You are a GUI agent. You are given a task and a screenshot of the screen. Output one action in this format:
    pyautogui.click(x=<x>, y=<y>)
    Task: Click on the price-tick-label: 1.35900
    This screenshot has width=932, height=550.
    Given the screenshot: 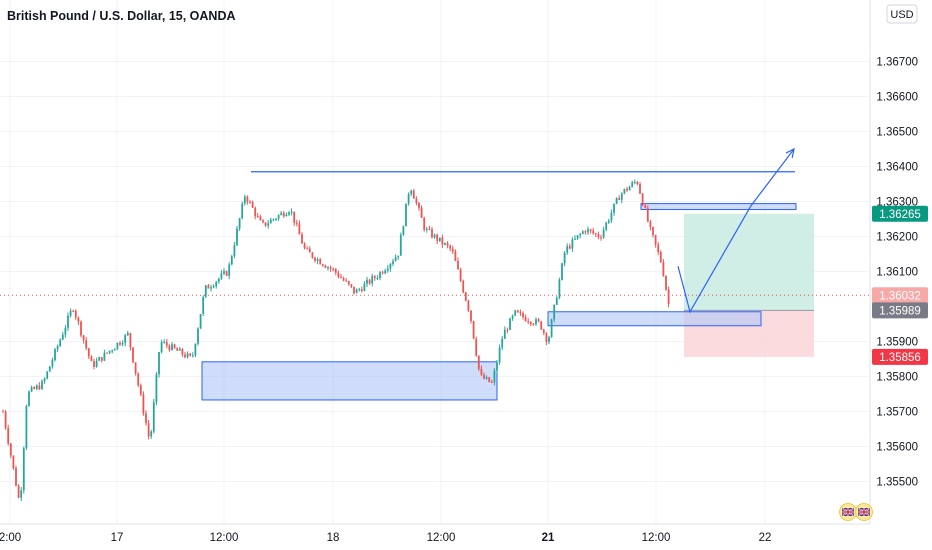 What is the action you would take?
    pyautogui.click(x=897, y=343)
    